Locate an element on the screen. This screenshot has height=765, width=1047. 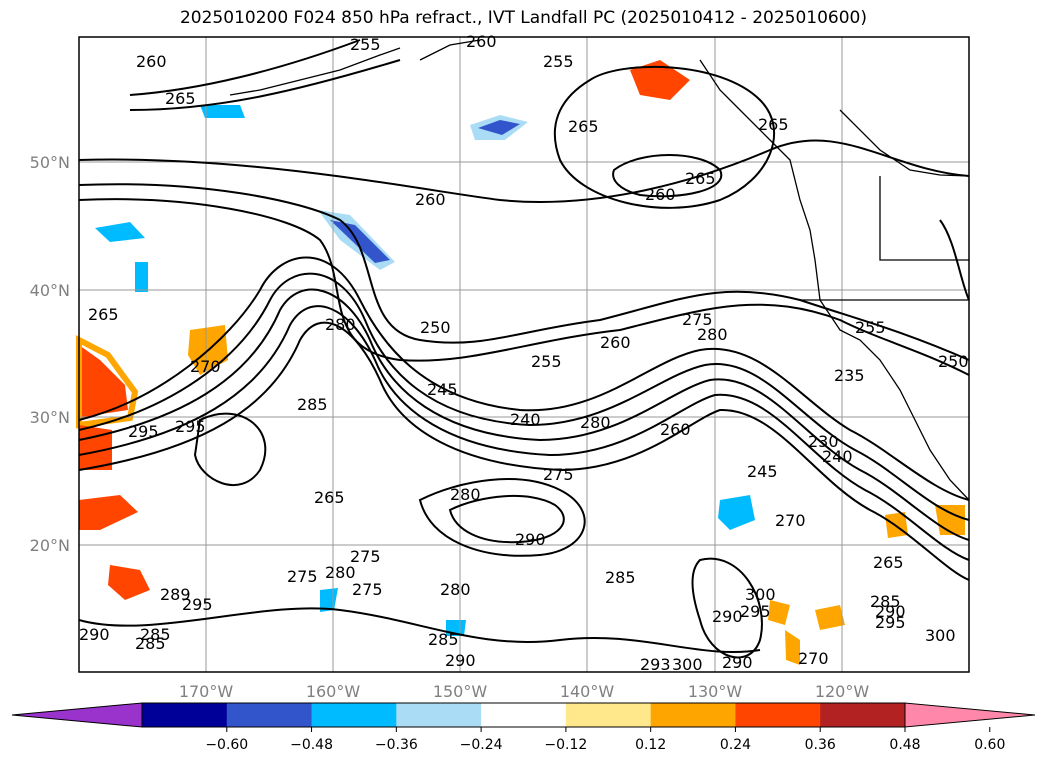
lon-label: 140°W is located at coordinates (587, 691).